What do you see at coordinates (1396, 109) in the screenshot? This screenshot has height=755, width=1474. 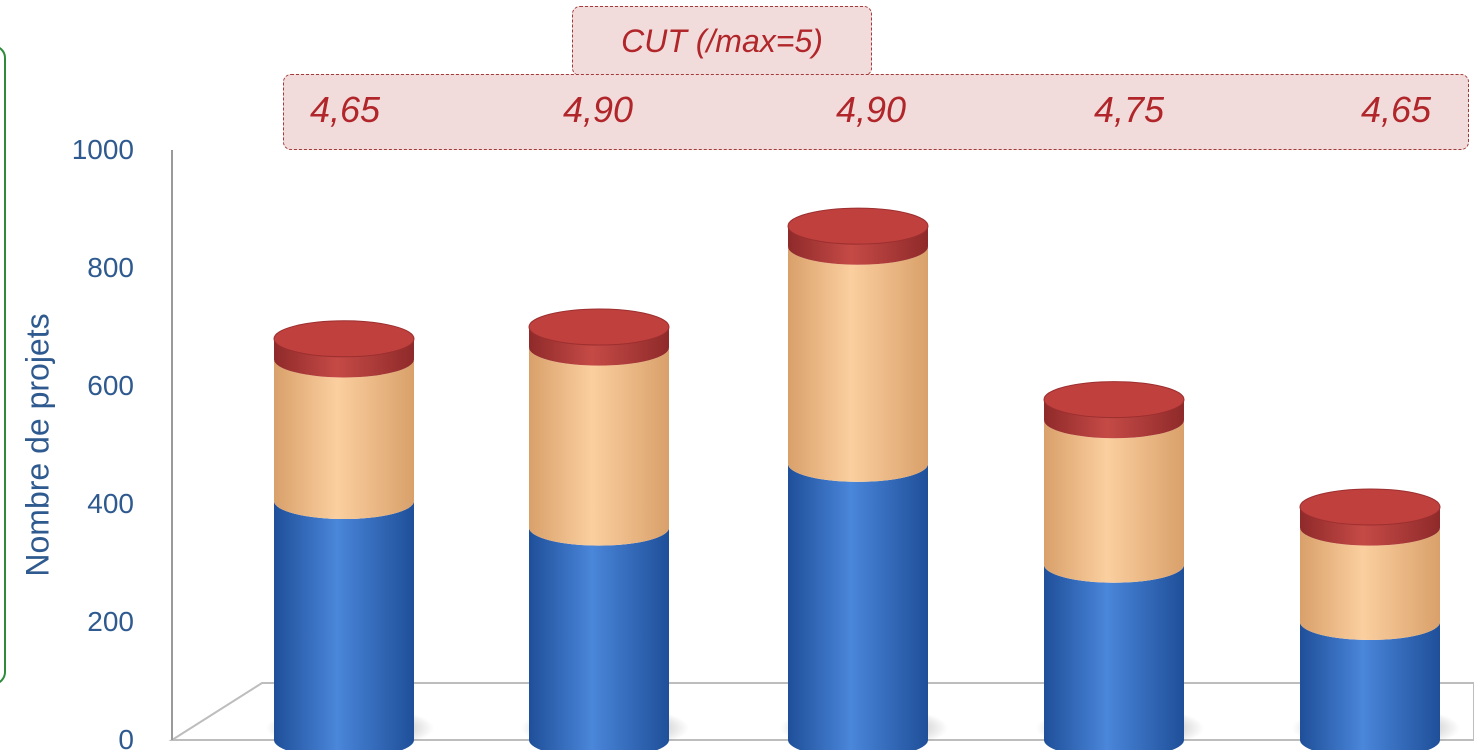 I see `cut-value-5: 4,65` at bounding box center [1396, 109].